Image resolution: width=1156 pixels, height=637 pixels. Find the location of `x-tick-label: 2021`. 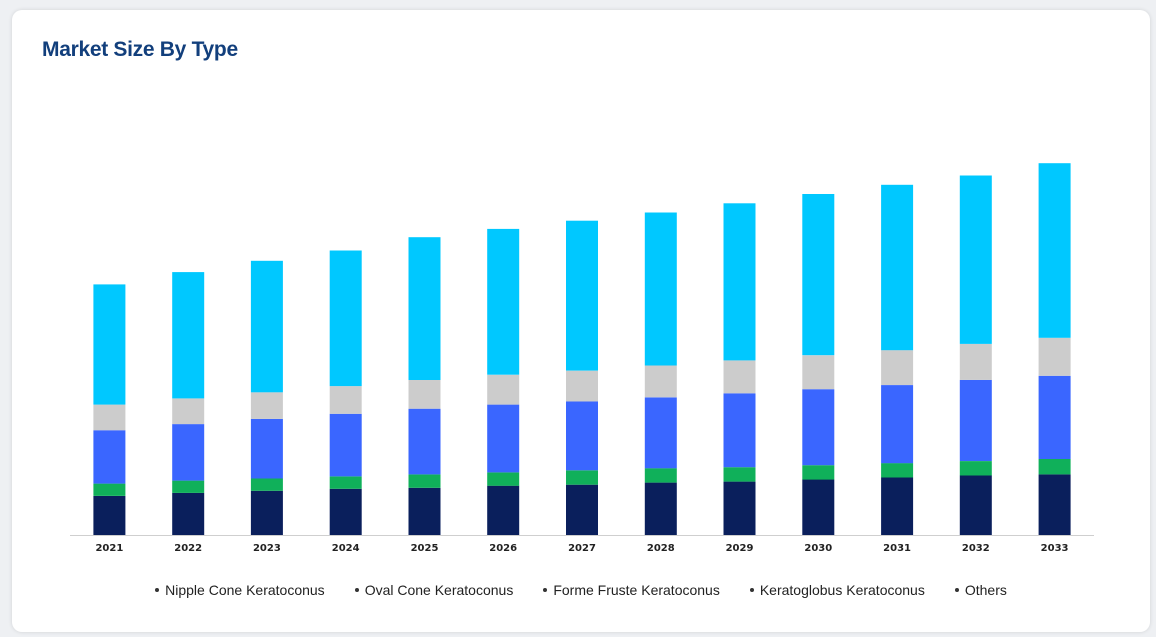

x-tick-label: 2021 is located at coordinates (109, 548).